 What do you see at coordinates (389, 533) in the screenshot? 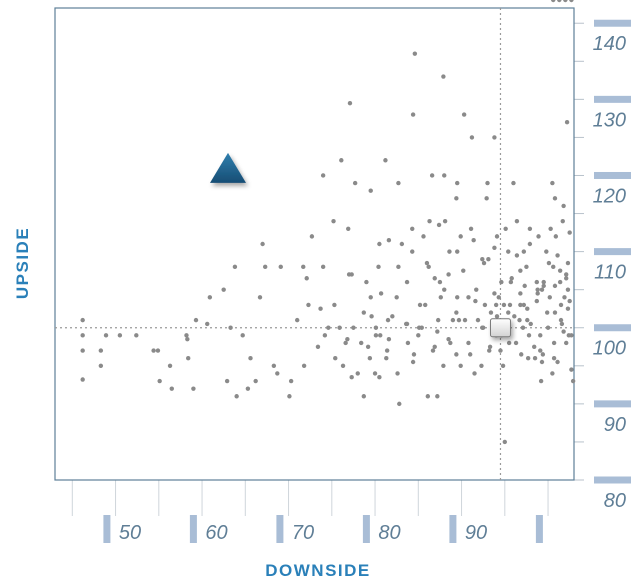
I see `x-tick-label: 80` at bounding box center [389, 533].